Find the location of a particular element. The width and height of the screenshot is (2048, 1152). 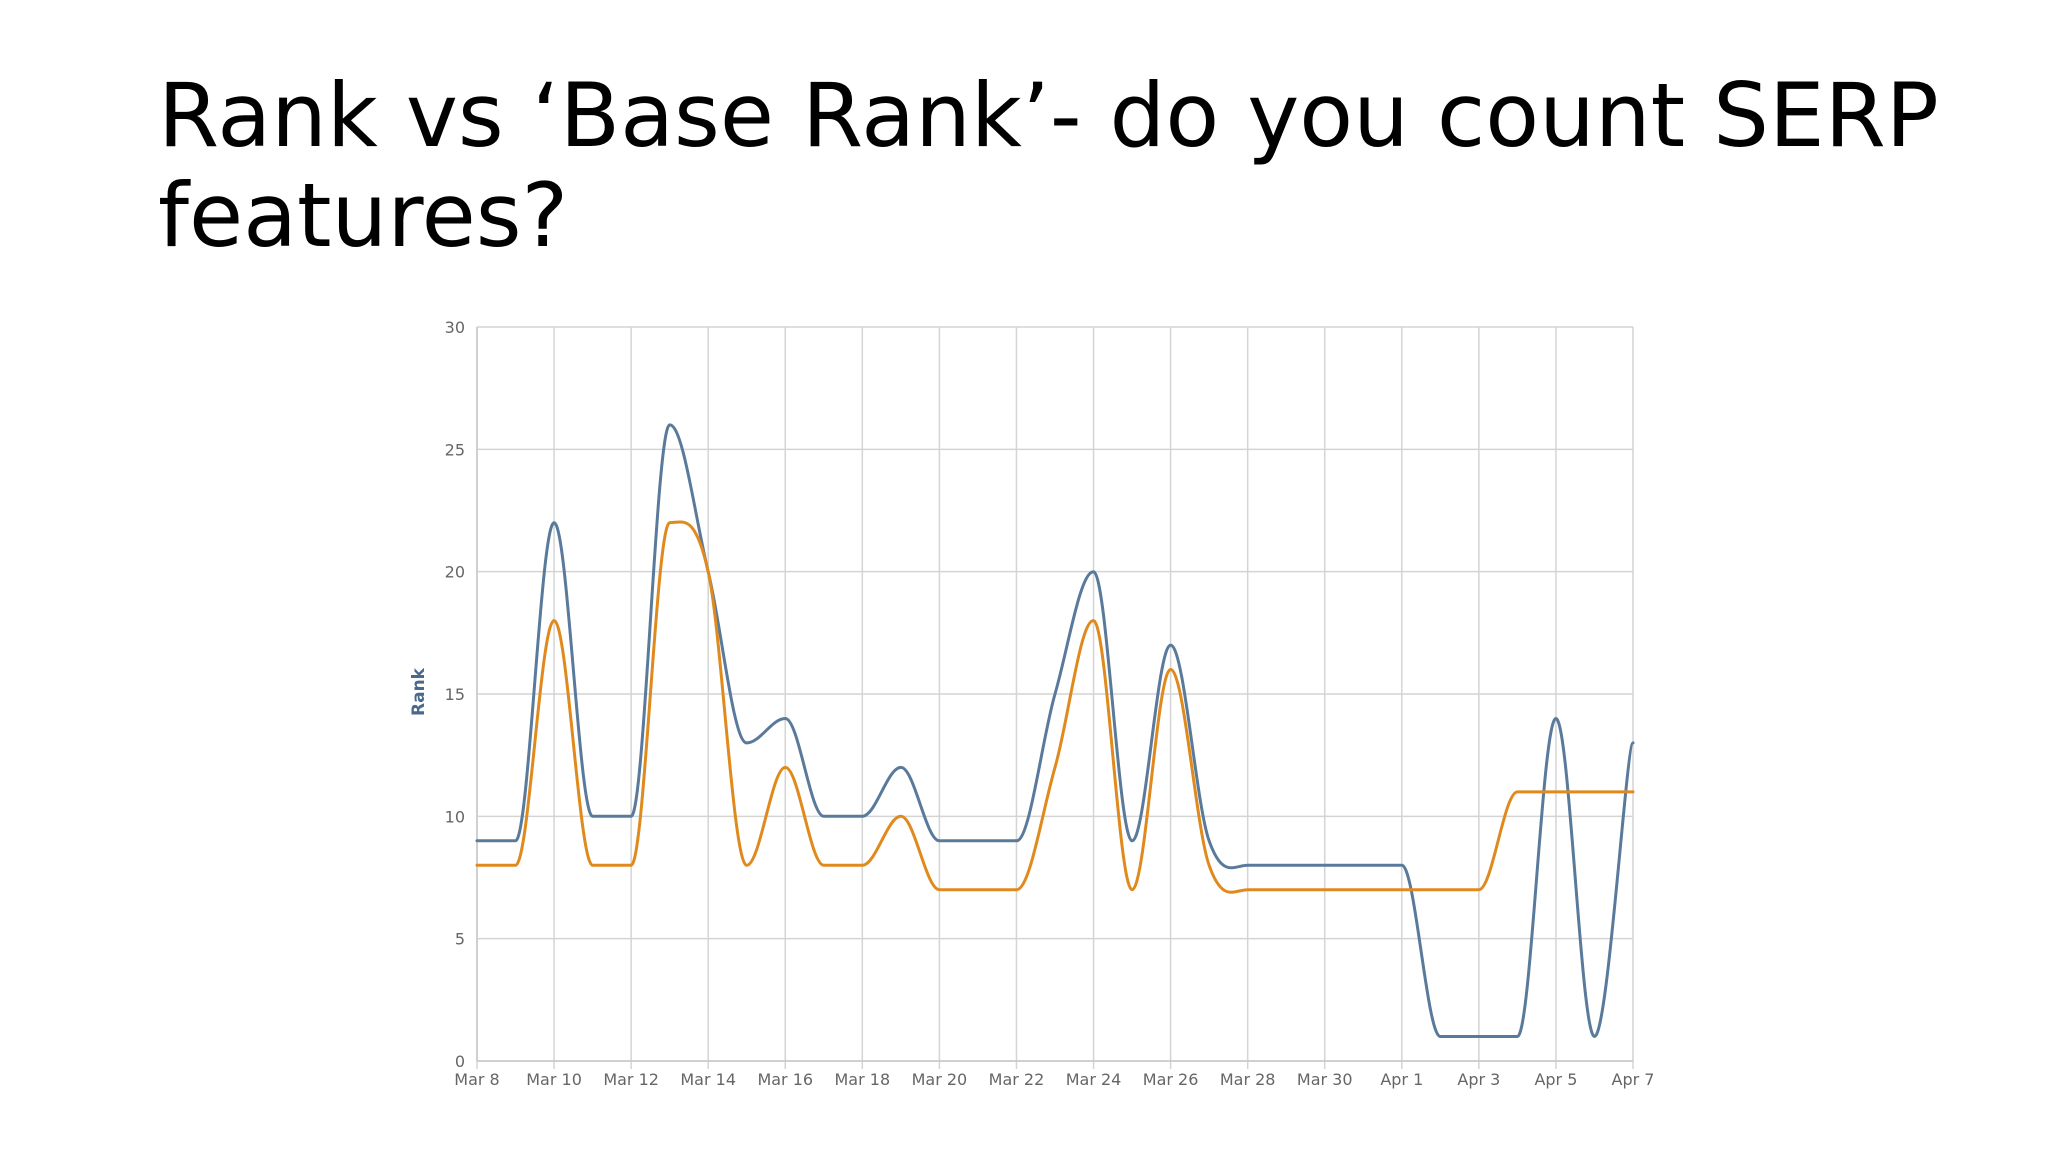

slide-title-line-2: features? is located at coordinates (363, 215).